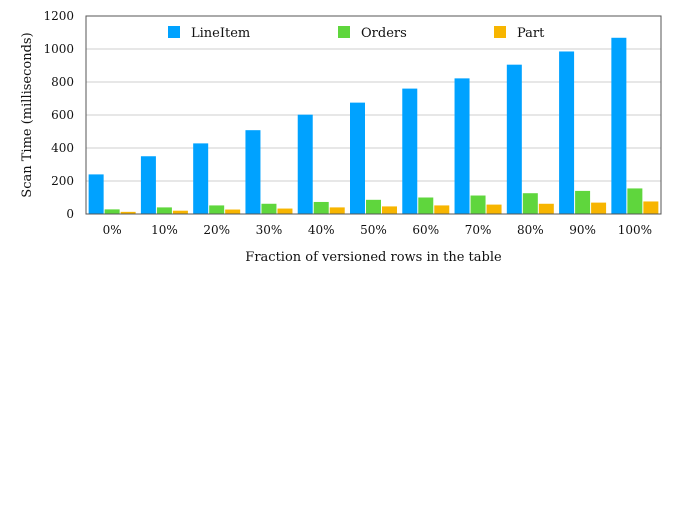  Describe the element at coordinates (356, 33) in the screenshot. I see `legend: LineItem Orders Part` at that location.